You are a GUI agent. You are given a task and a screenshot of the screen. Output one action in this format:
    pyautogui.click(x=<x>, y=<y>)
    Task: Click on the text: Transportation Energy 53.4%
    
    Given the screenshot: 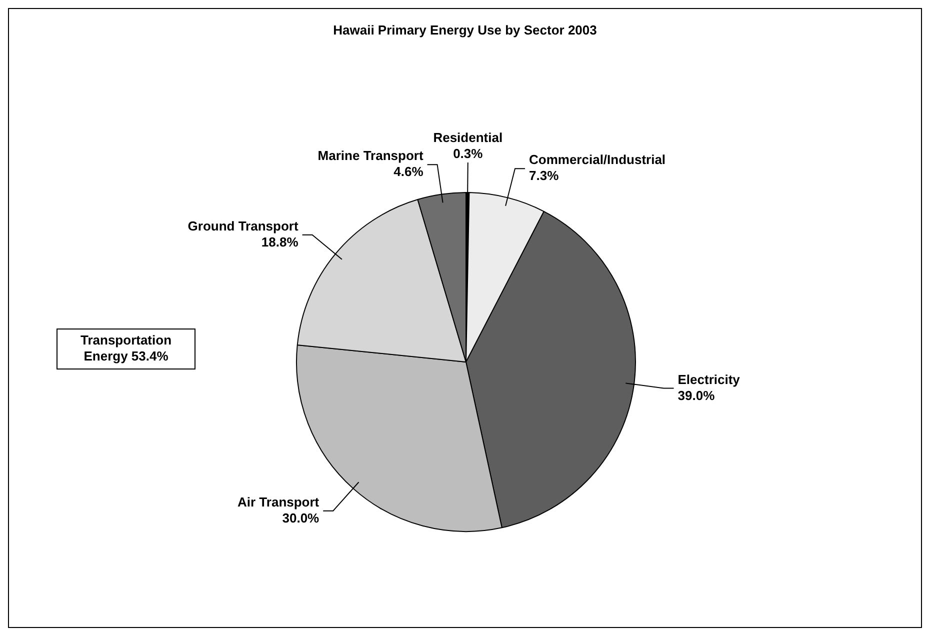 What is the action you would take?
    pyautogui.click(x=126, y=348)
    